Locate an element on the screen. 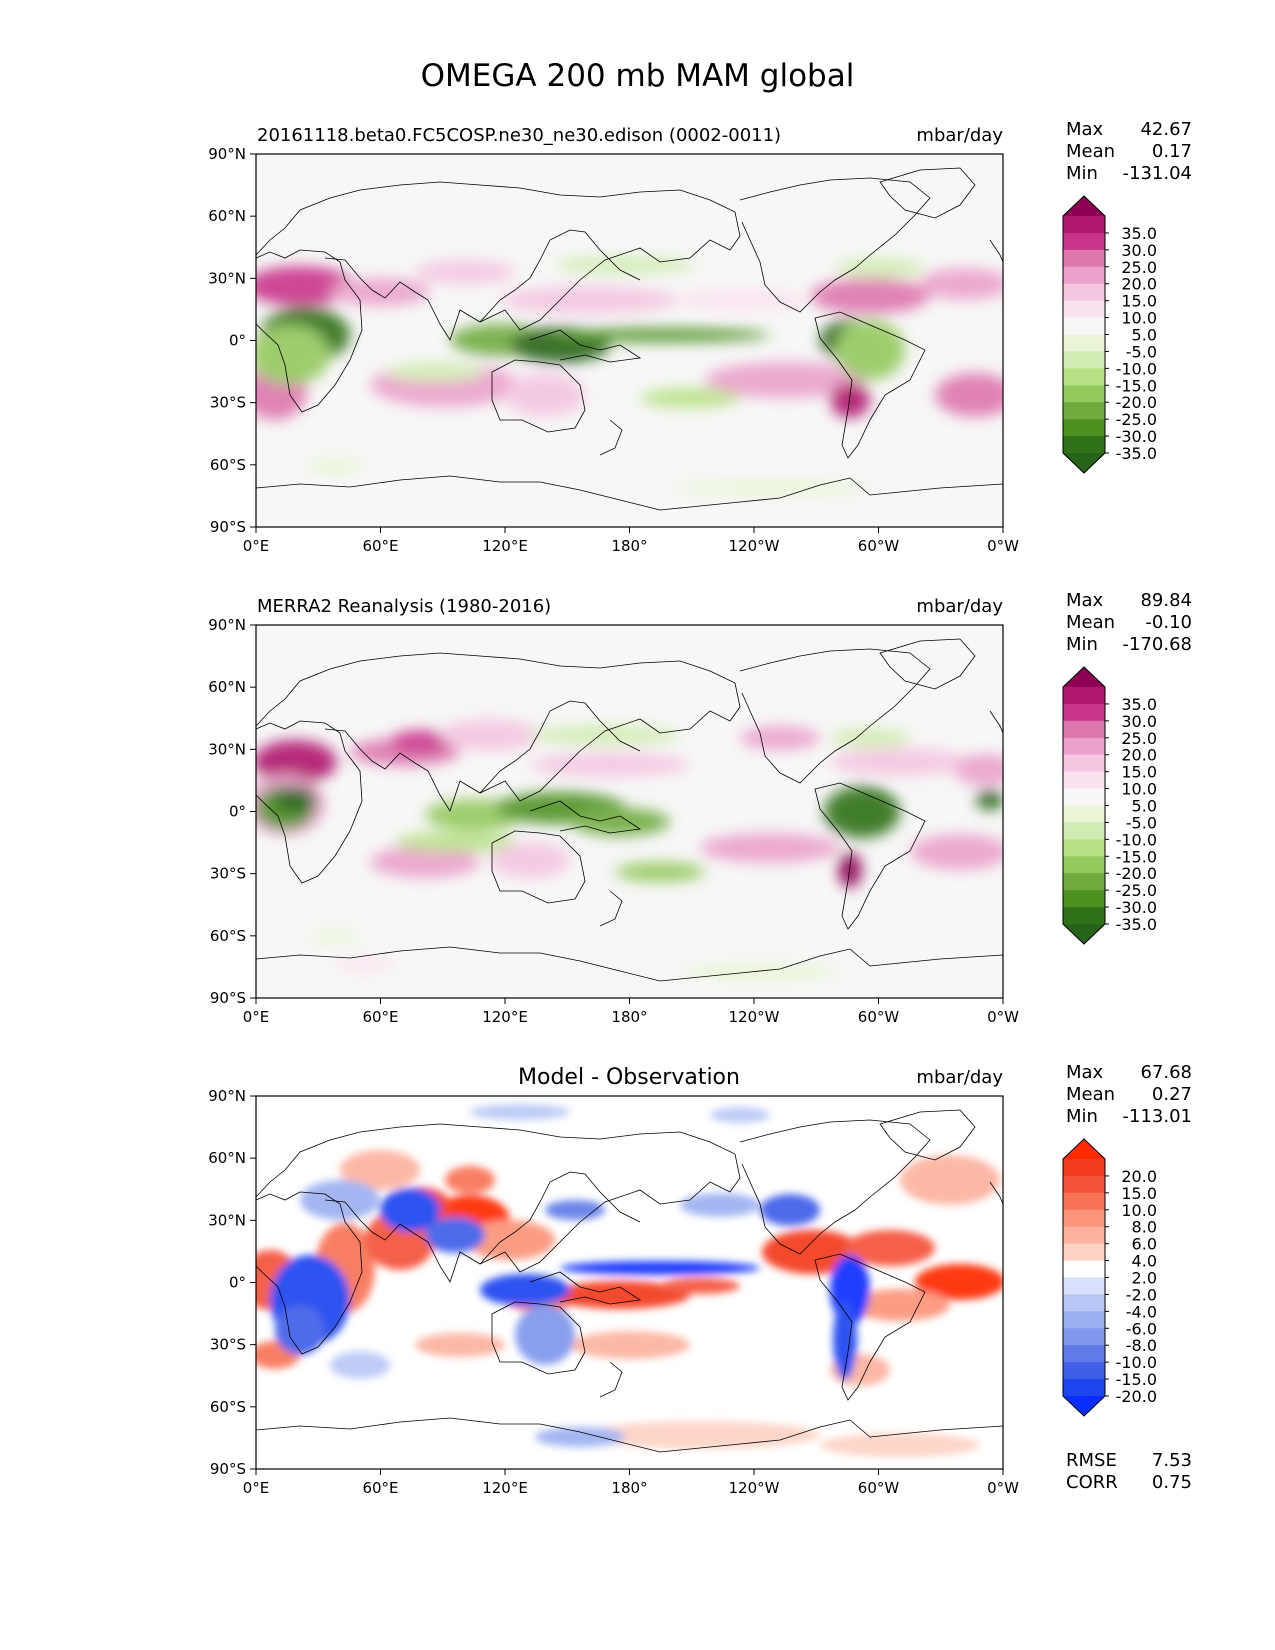 This screenshot has height=1650, width=1275. colorbar-label: 10.0 is located at coordinates (1139, 318).